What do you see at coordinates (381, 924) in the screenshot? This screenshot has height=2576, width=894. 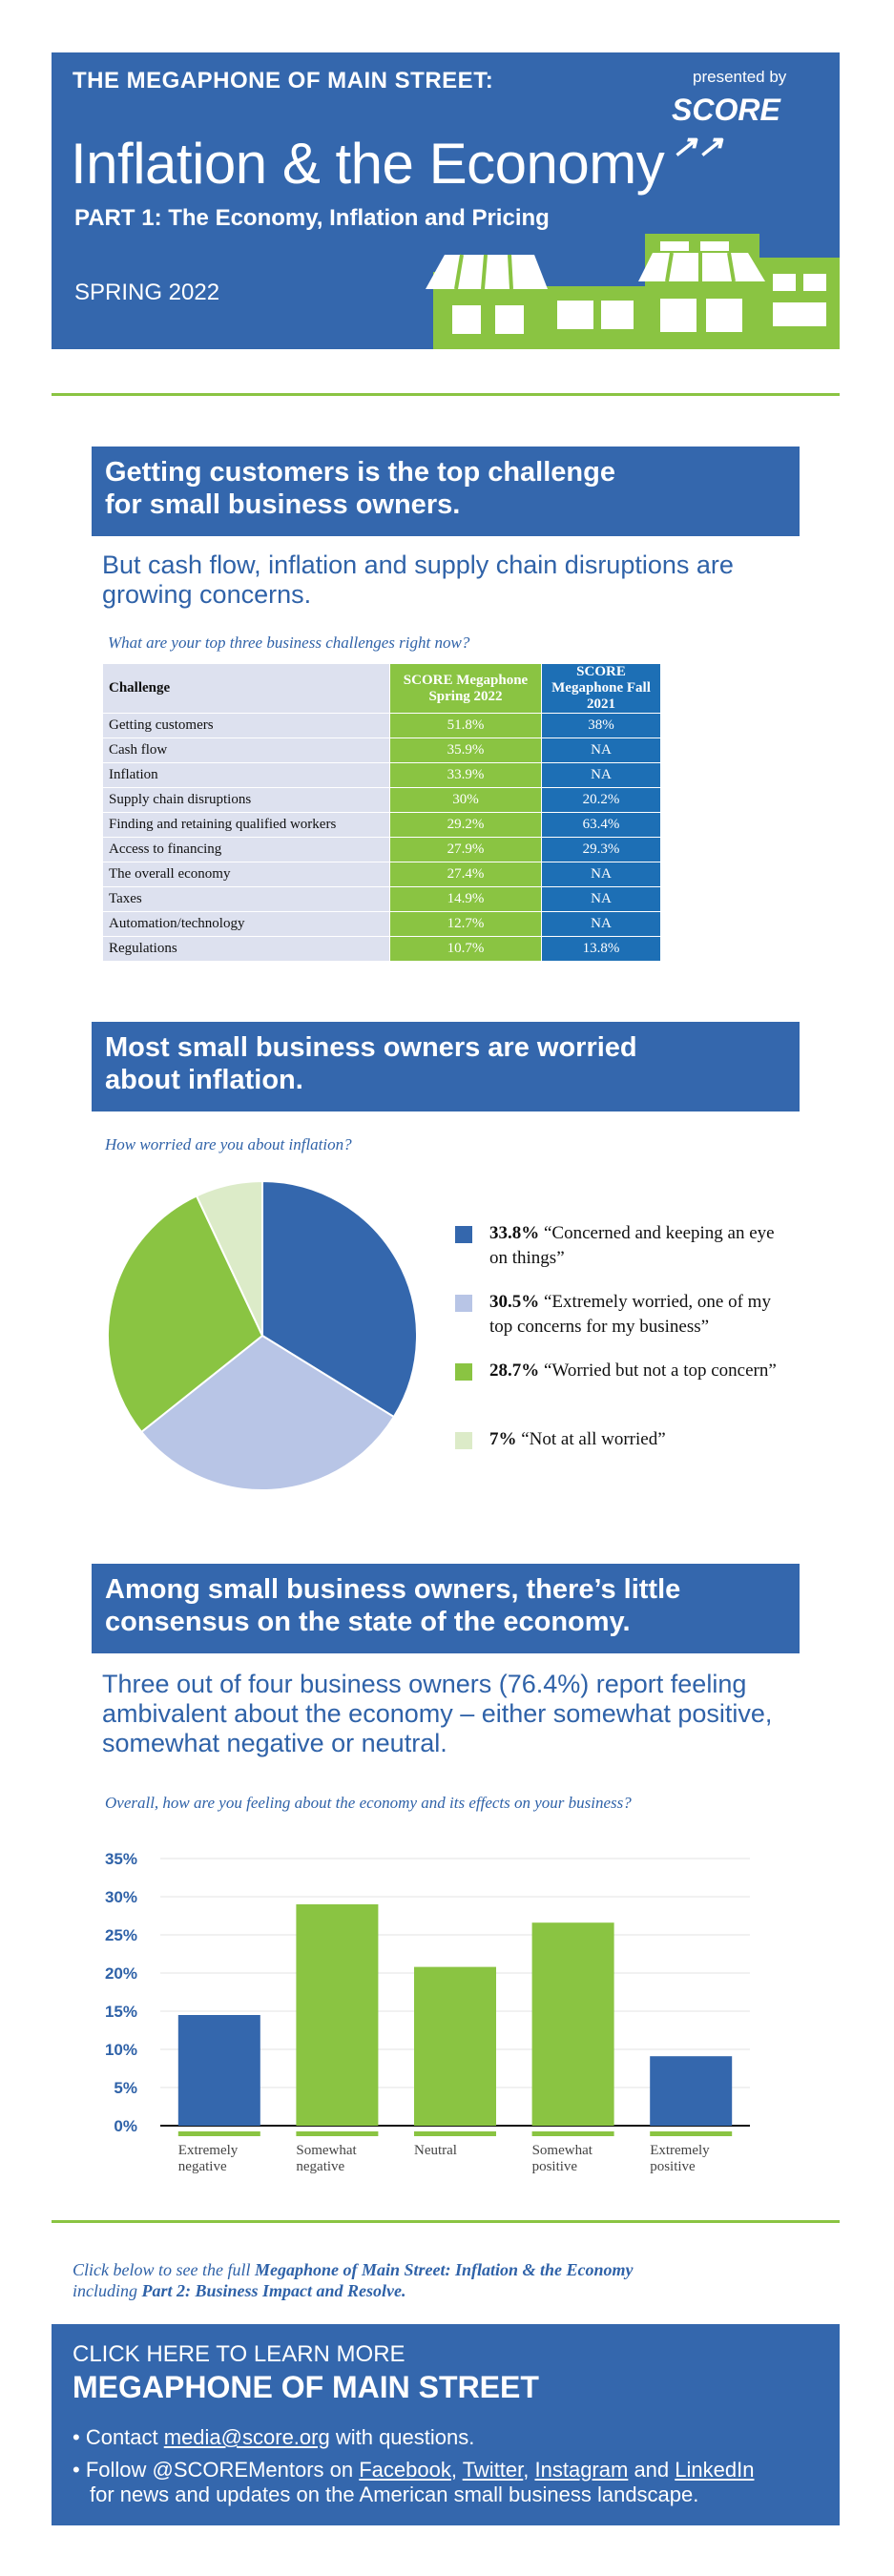 I see `table-row: Automation/technology 12.7% NA` at bounding box center [381, 924].